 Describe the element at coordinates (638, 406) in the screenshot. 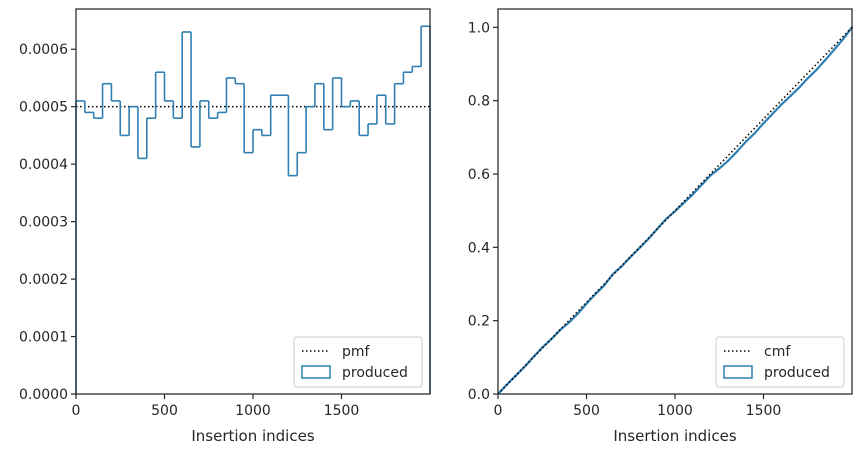

I see `right-x-ticks: 0 500 1000 1500` at that location.